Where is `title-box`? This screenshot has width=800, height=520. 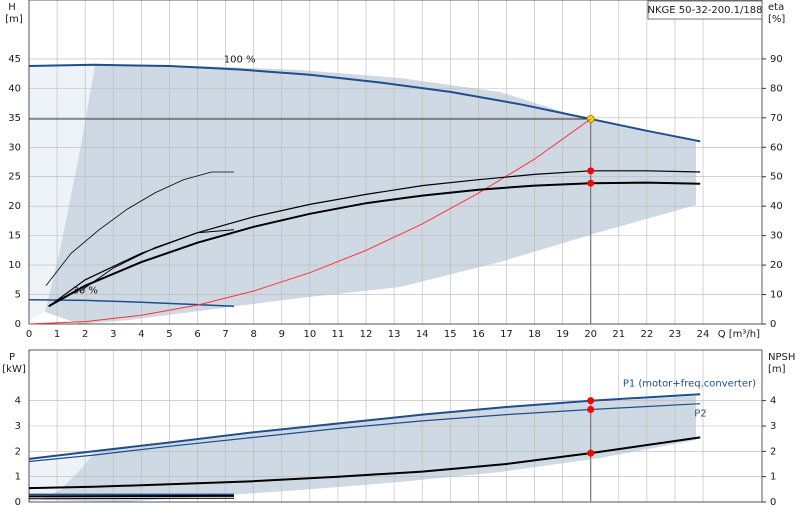
title-box is located at coordinates (705, 10).